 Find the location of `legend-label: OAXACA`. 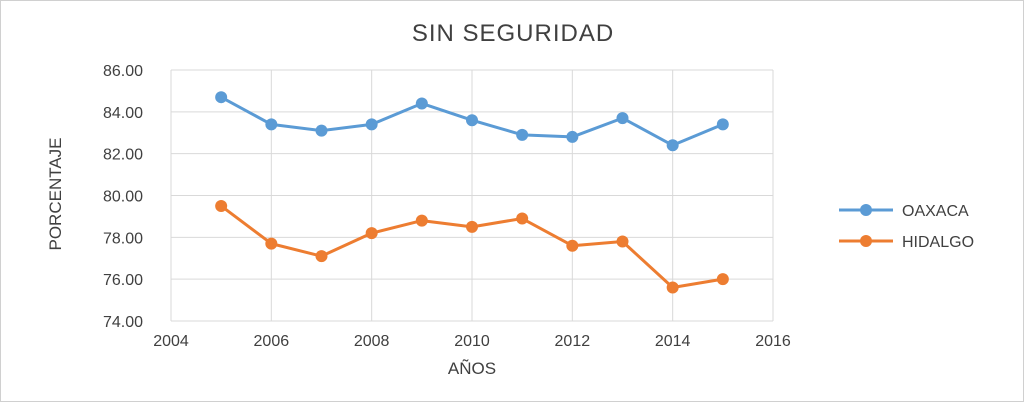

legend-label: OAXACA is located at coordinates (935, 211).